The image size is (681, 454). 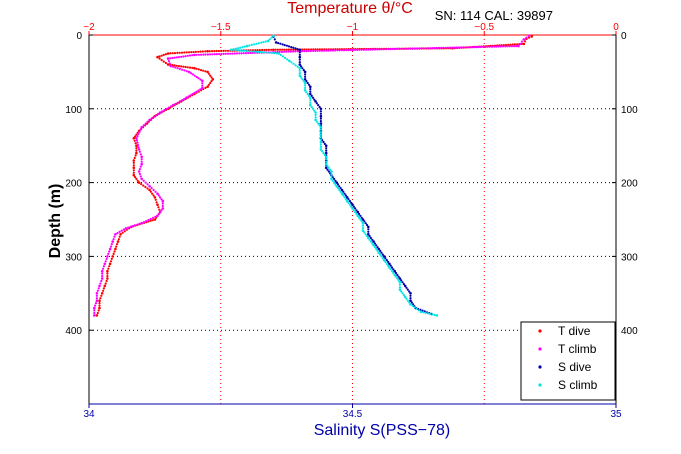 What do you see at coordinates (577, 349) in the screenshot?
I see `legend-label: T climb` at bounding box center [577, 349].